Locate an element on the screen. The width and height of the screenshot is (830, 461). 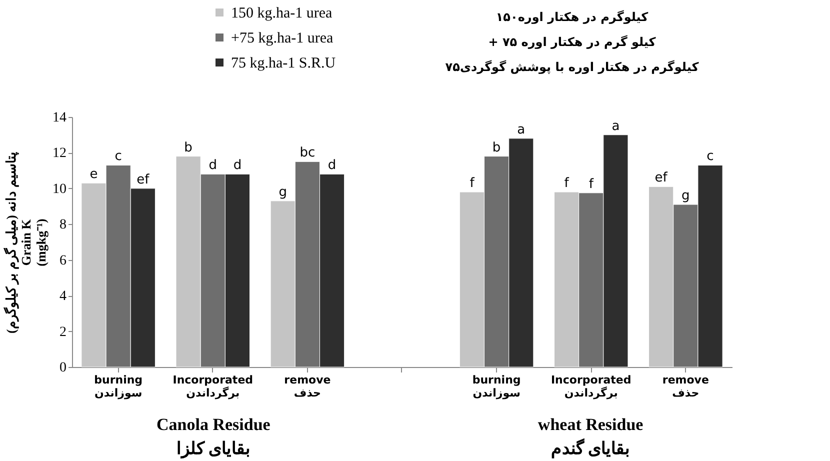
y-tick-label: 4 is located at coordinates (63, 296).